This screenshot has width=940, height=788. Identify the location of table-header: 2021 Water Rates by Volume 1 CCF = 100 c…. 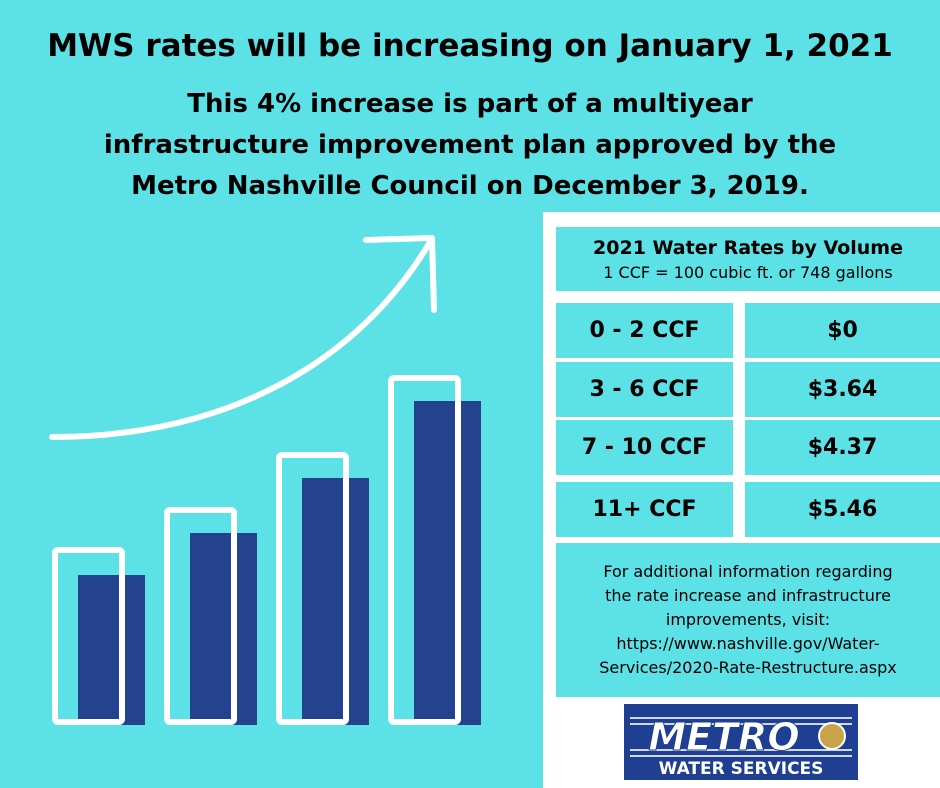
(748, 259).